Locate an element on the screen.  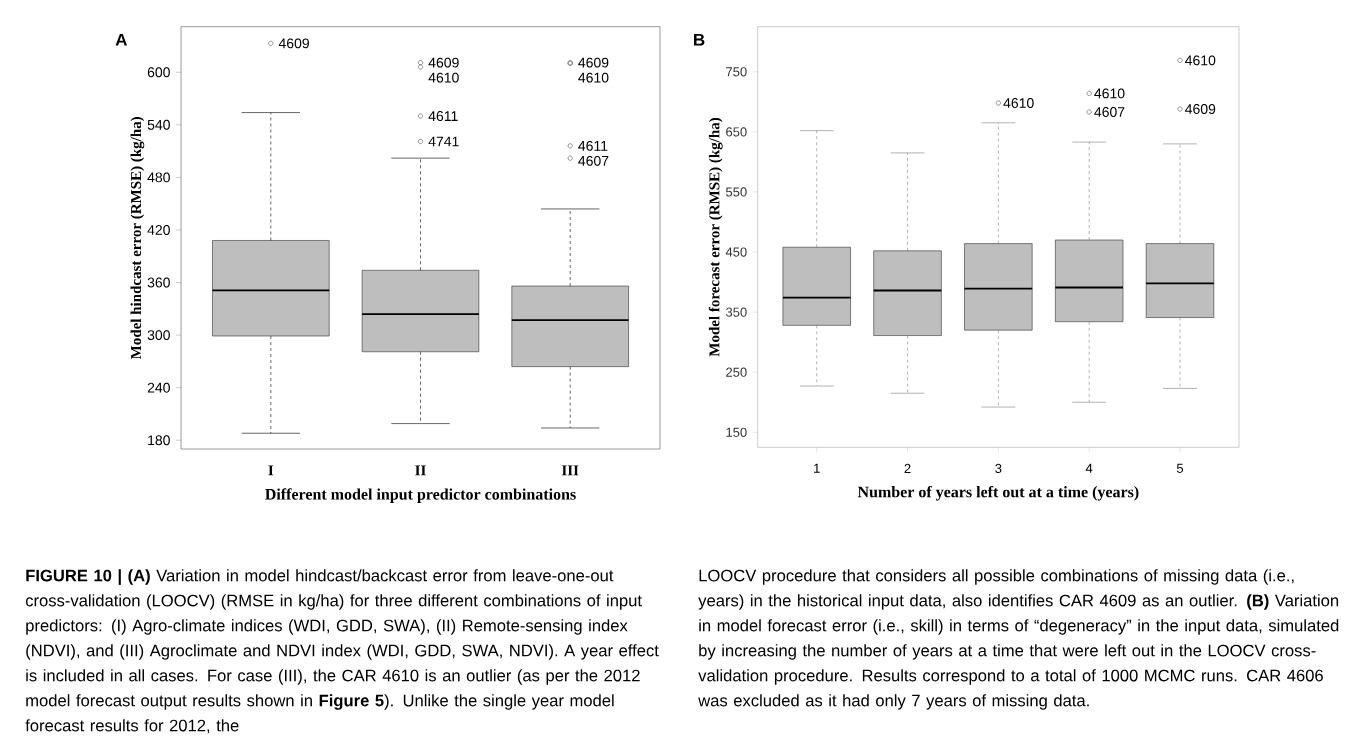
y-tick-label: 540 is located at coordinates (158, 124).